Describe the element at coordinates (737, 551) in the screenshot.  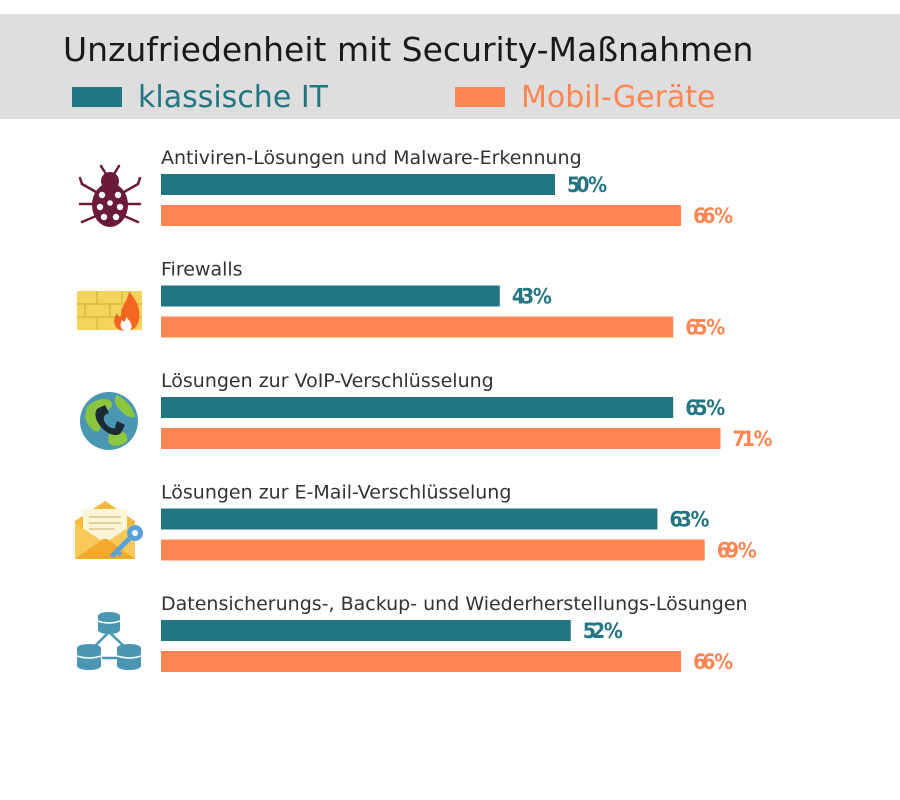
I see `value-label: 69 %` at that location.